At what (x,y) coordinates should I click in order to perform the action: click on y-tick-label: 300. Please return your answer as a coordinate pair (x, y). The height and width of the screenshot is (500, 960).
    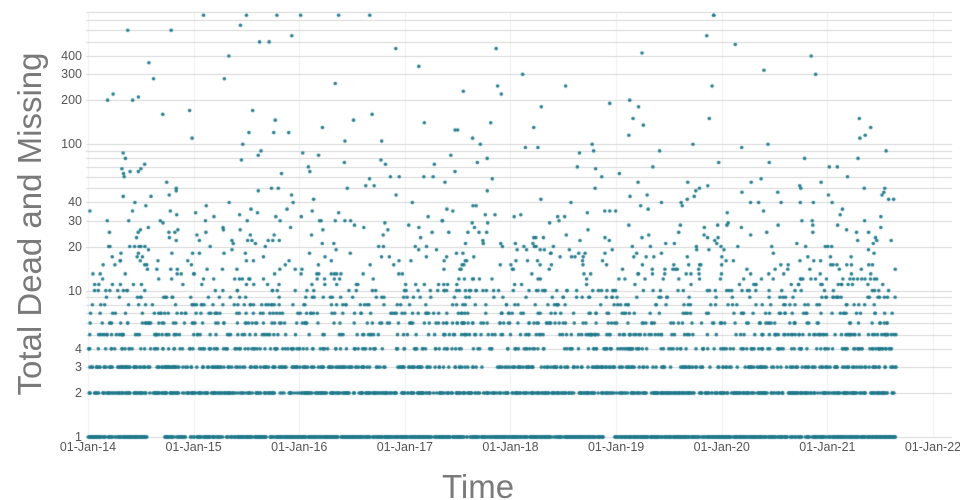
    Looking at the image, I should click on (71, 74).